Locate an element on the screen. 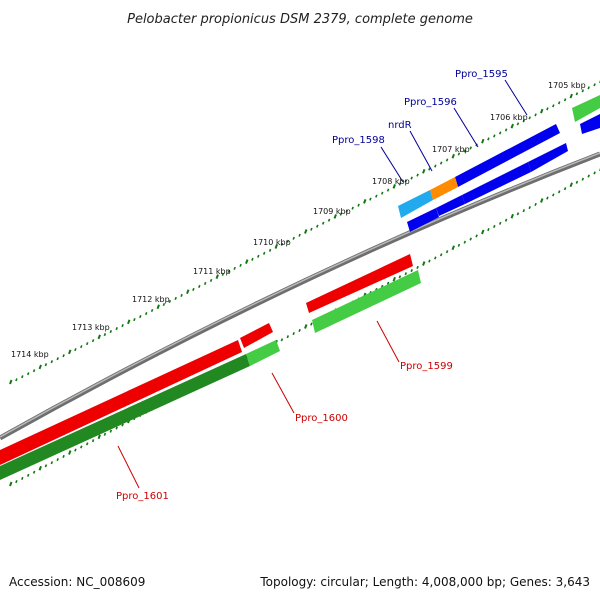 This screenshot has width=600, height=600. label-ppro-1600: Ppro_1600 is located at coordinates (321, 418).